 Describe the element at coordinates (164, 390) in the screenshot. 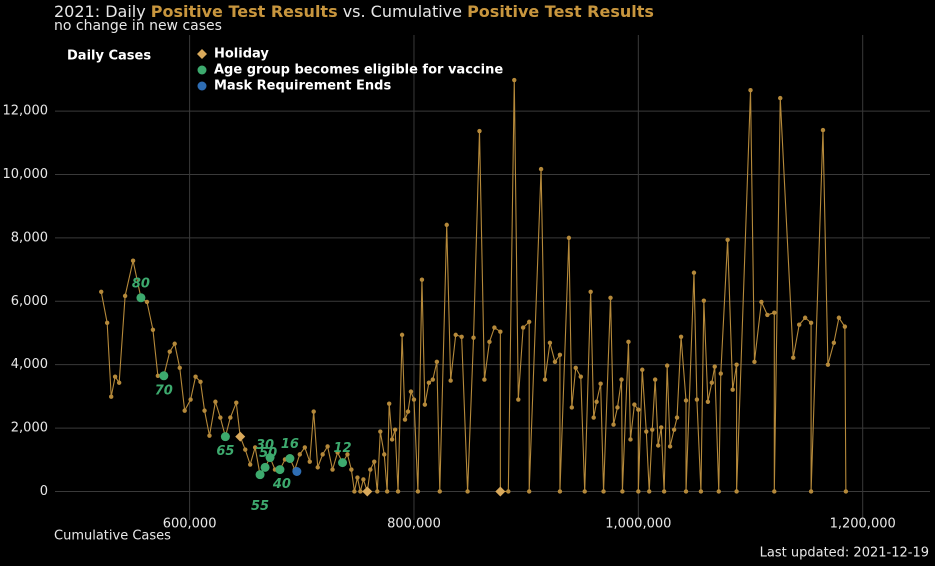

I see `marker-label: 70` at that location.